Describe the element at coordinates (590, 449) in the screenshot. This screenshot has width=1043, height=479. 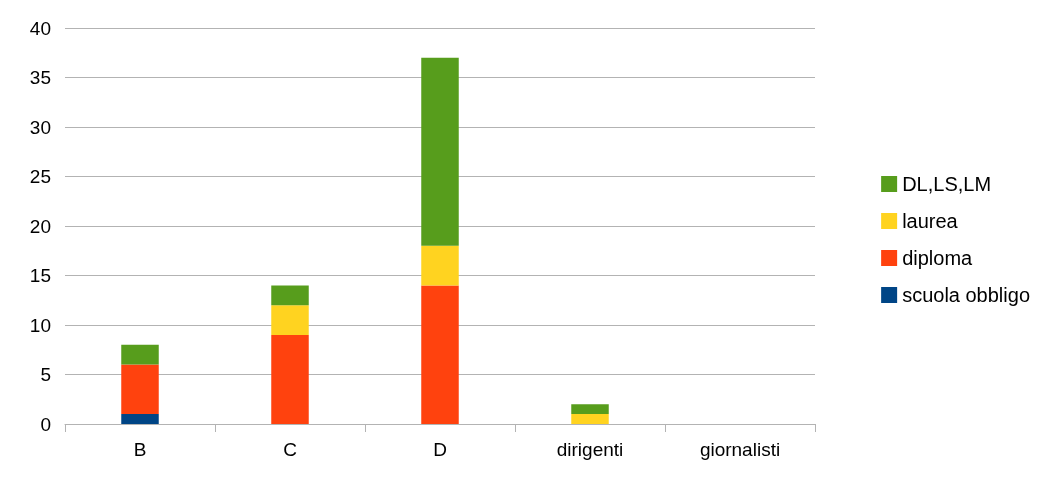
I see `x-tick-label: dirigenti` at that location.